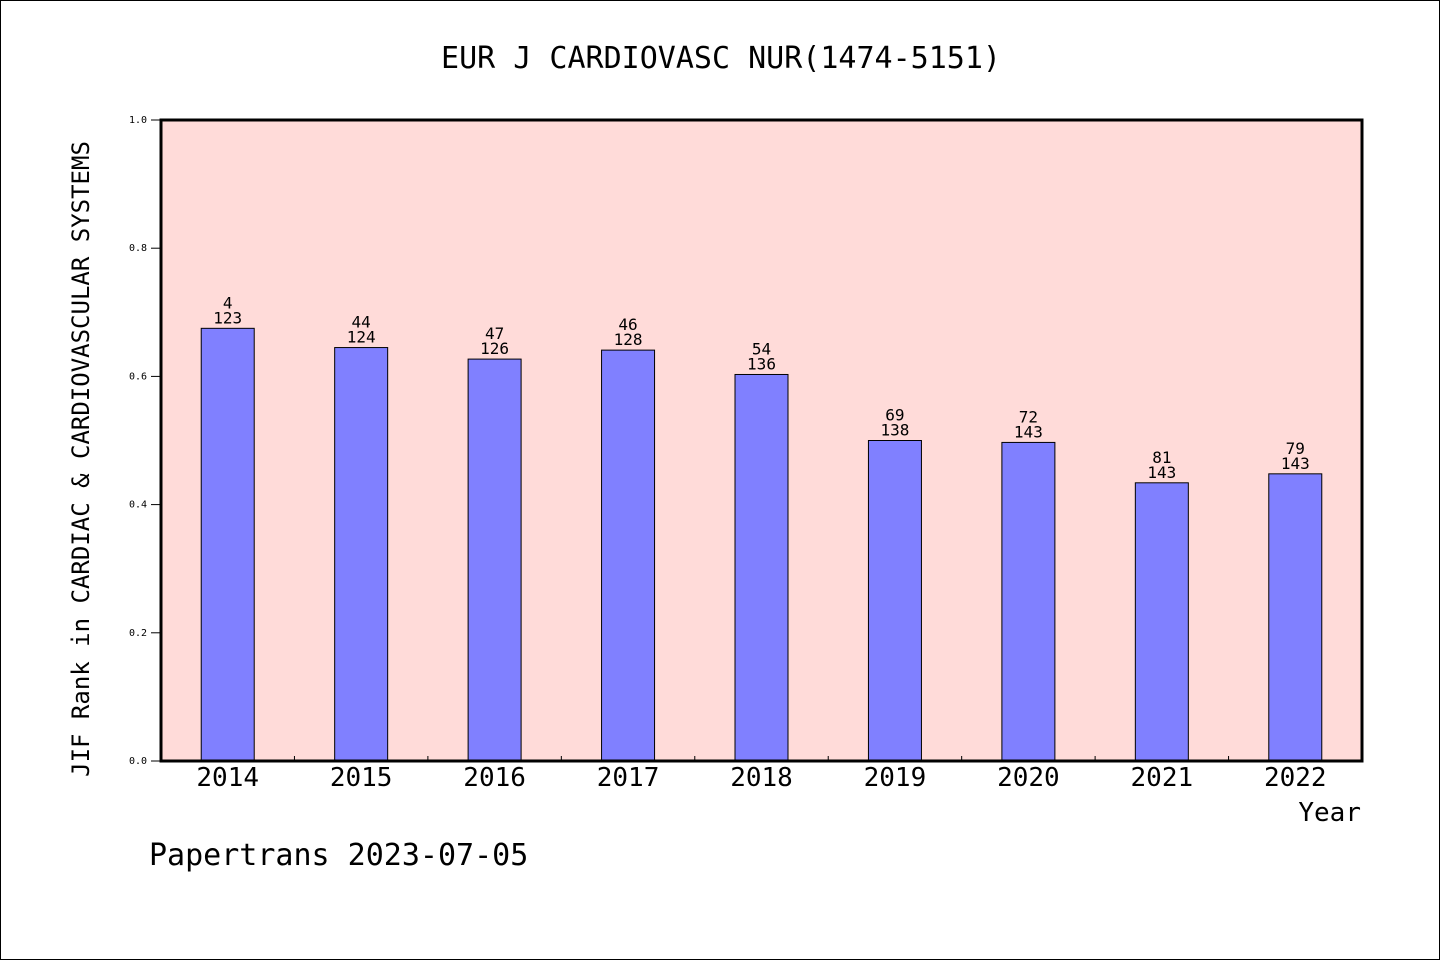 Image resolution: width=1440 pixels, height=960 pixels. Describe the element at coordinates (1329, 813) in the screenshot. I see `x-axis-label: Year` at that location.